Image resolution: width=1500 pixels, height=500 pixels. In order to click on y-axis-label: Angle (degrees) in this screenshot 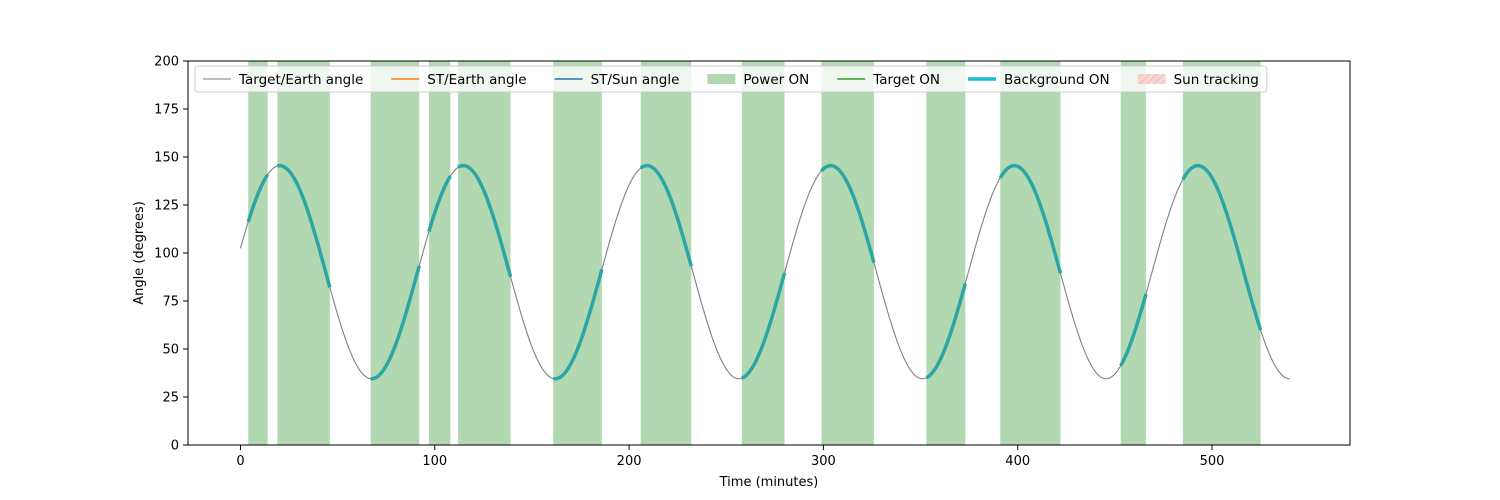, I will do `click(139, 253)`.